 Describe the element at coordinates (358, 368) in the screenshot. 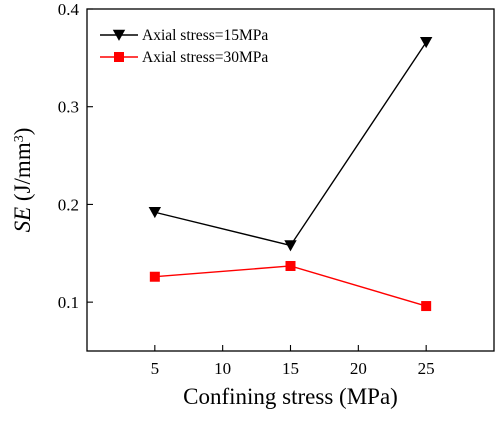

I see `x-tick-label: 20` at that location.